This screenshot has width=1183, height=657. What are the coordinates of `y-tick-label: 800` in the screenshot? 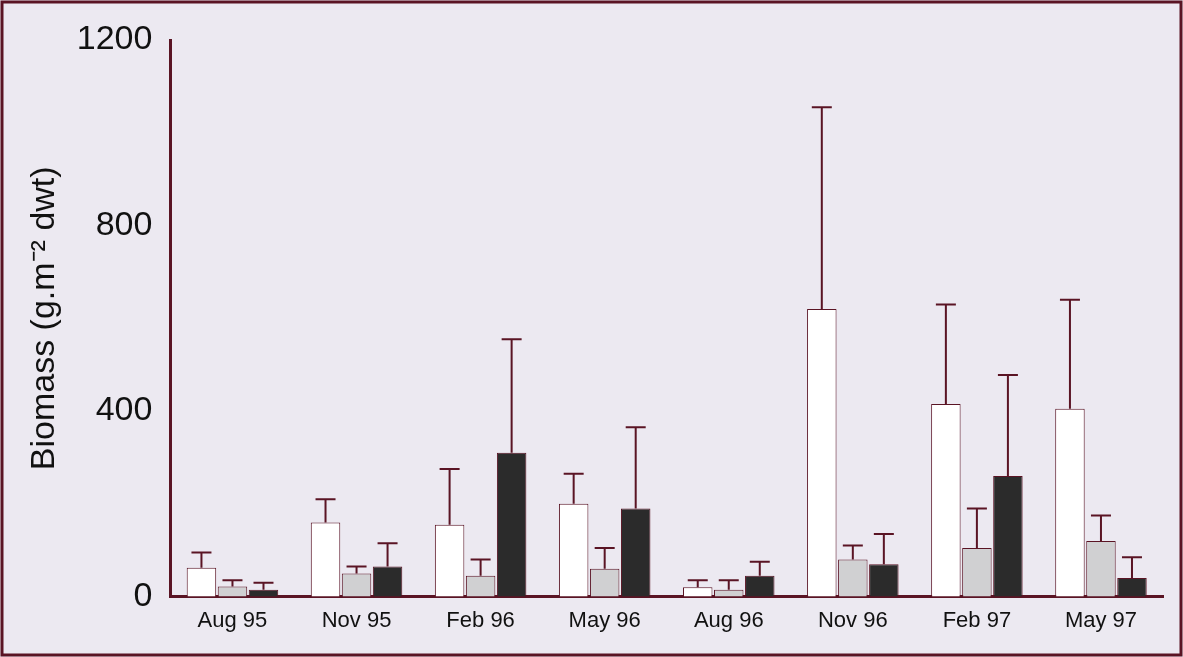 It's located at (124, 222).